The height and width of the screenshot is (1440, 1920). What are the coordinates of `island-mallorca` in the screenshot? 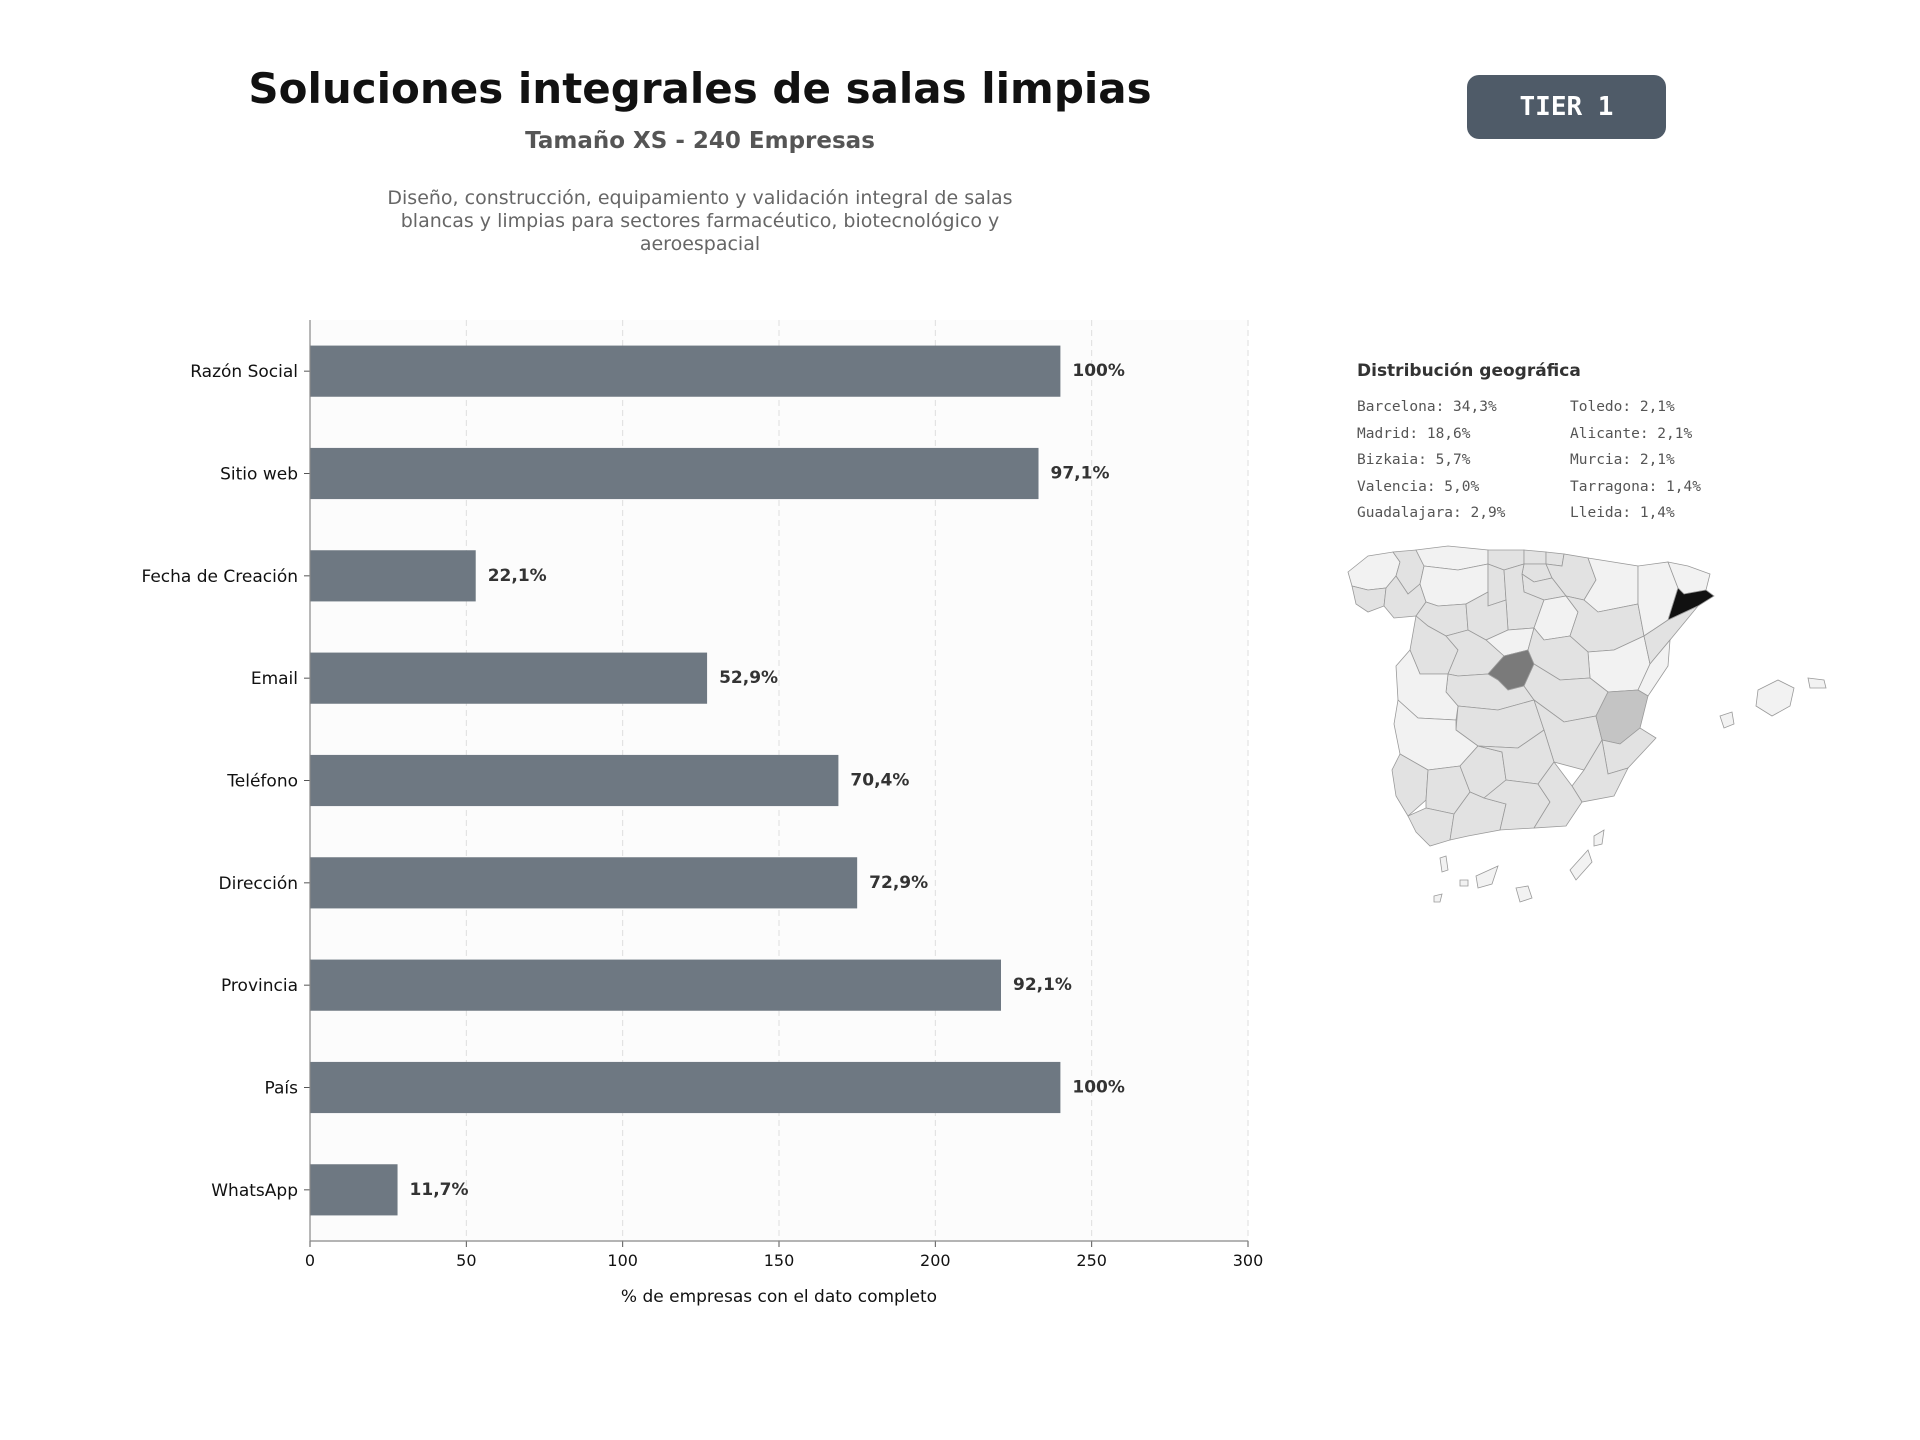 It's located at (1775, 698).